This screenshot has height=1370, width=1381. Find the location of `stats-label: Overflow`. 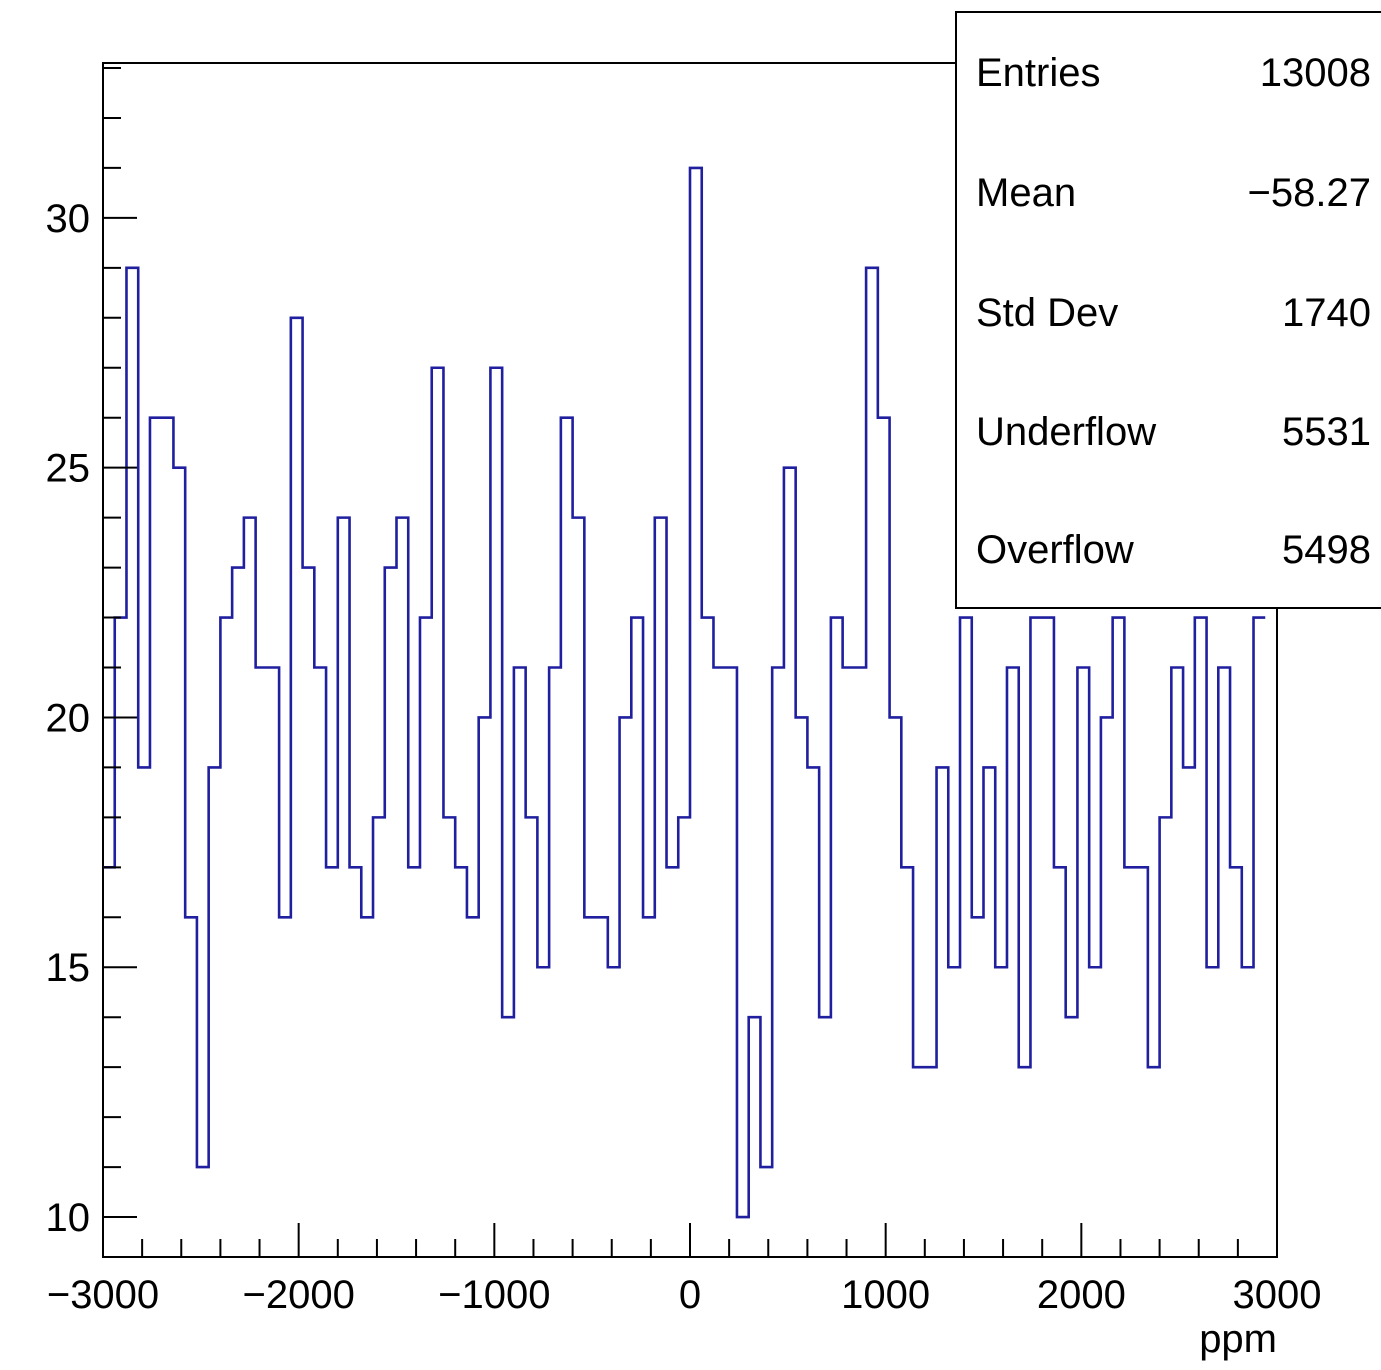

stats-label: Overflow is located at coordinates (1055, 550).